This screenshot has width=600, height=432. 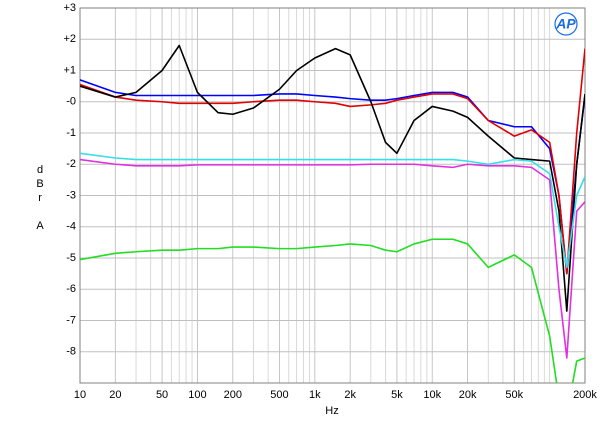 What do you see at coordinates (71, 289) in the screenshot?
I see `y-tick-label: -6` at bounding box center [71, 289].